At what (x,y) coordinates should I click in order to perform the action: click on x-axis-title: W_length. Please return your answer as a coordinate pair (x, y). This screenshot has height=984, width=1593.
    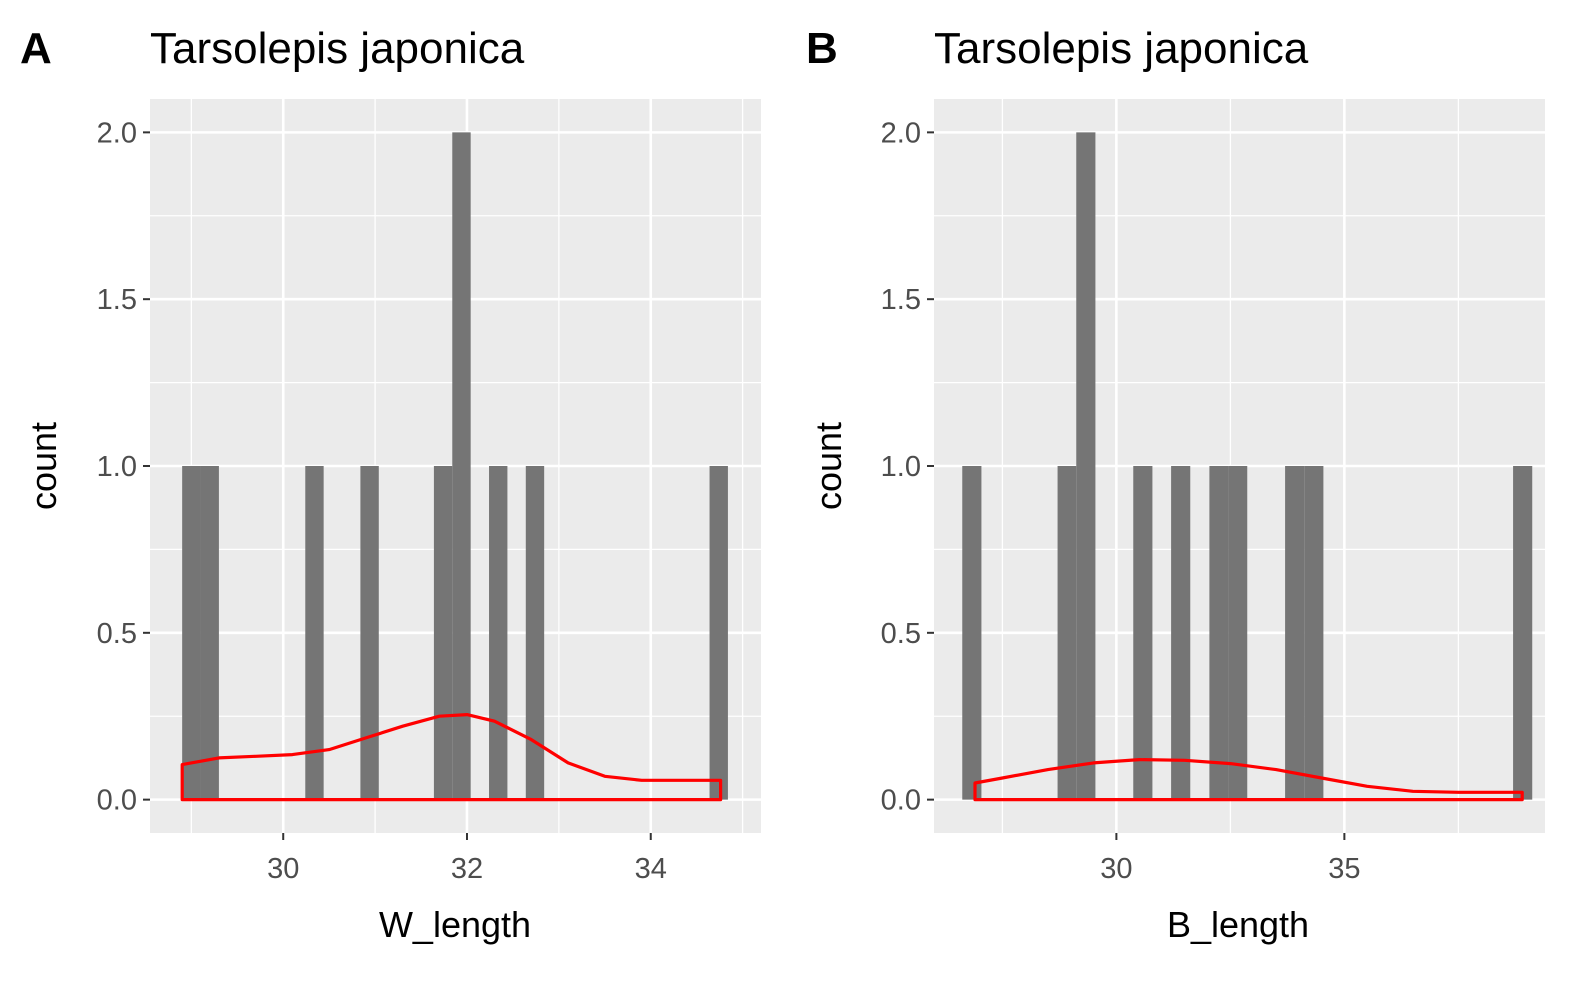
    Looking at the image, I should click on (455, 924).